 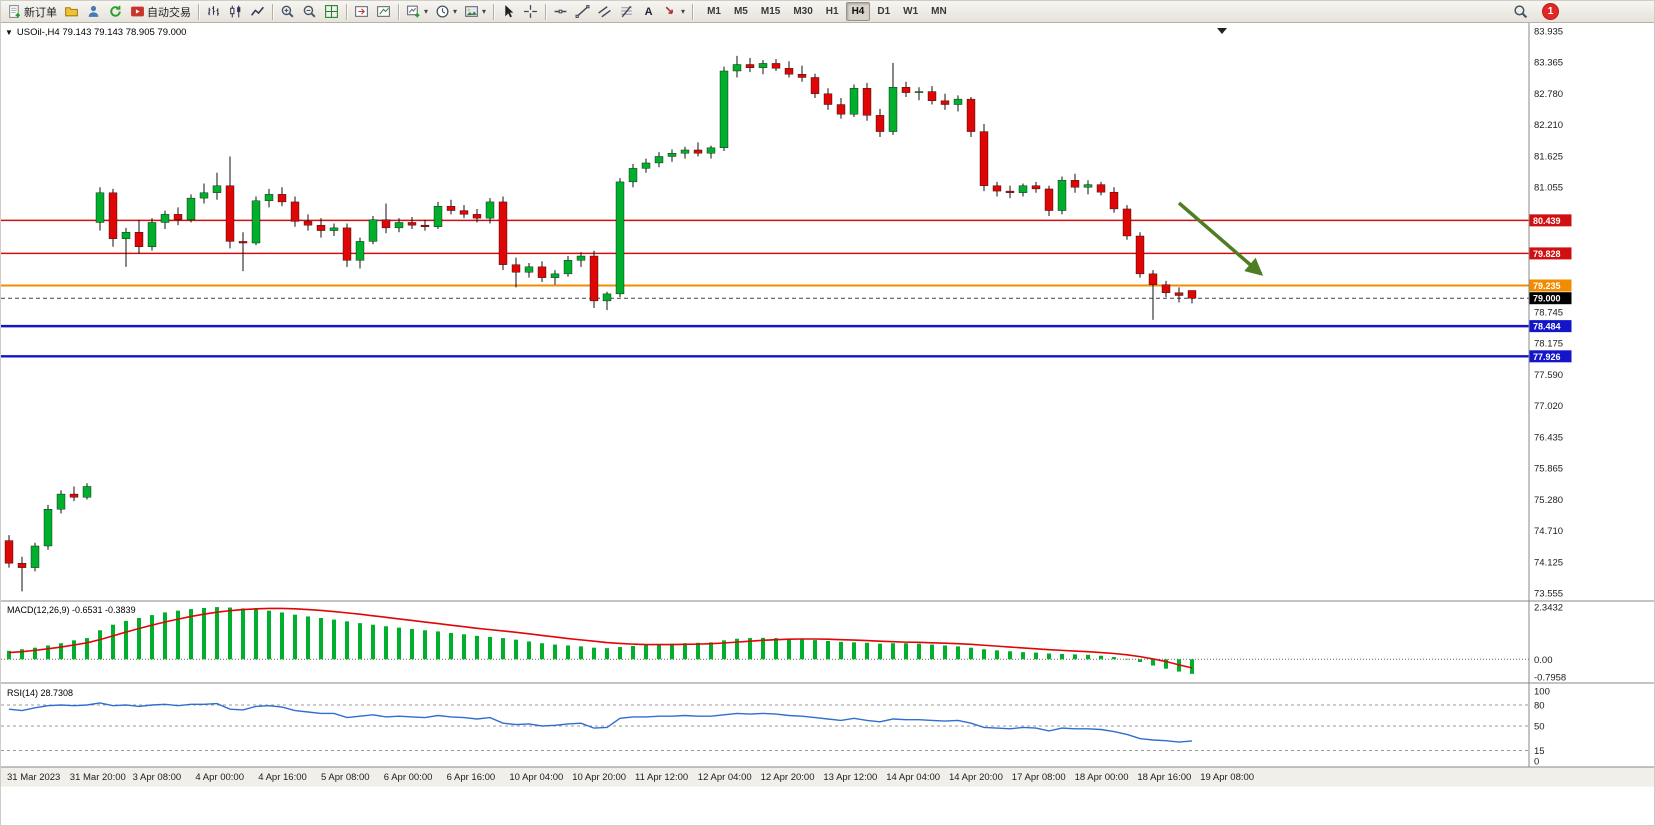 What do you see at coordinates (582, 11) in the screenshot?
I see `trendline-button` at bounding box center [582, 11].